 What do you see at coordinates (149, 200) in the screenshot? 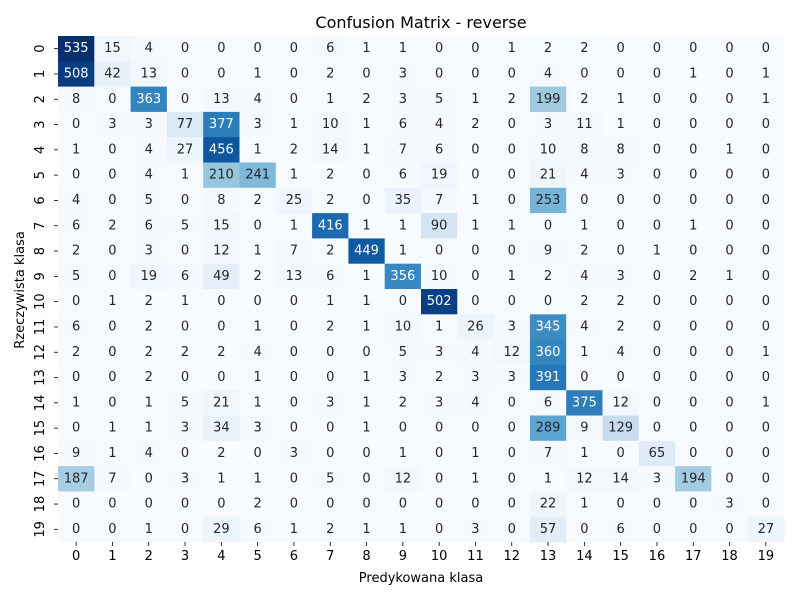
I see `cell-value-6-2: 5` at bounding box center [149, 200].